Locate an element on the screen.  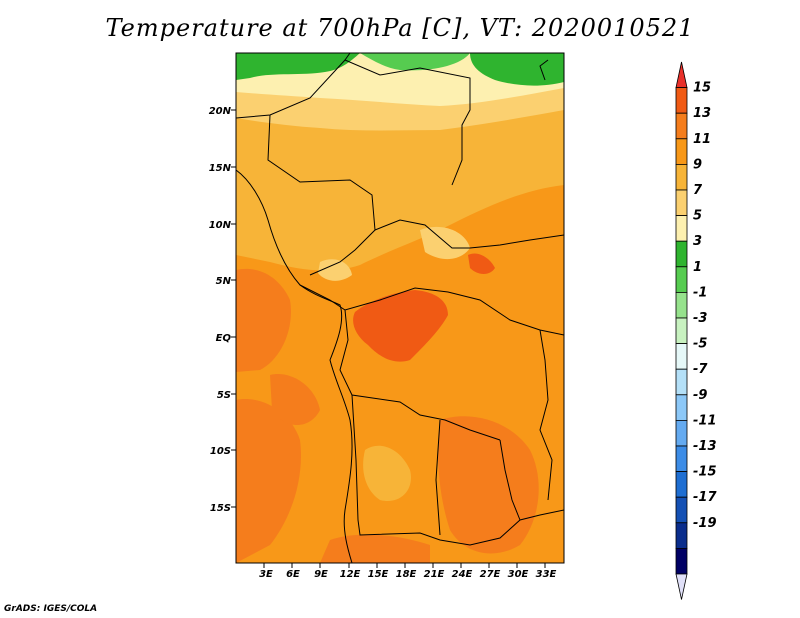
colorbar-label: 15 is located at coordinates (702, 88).